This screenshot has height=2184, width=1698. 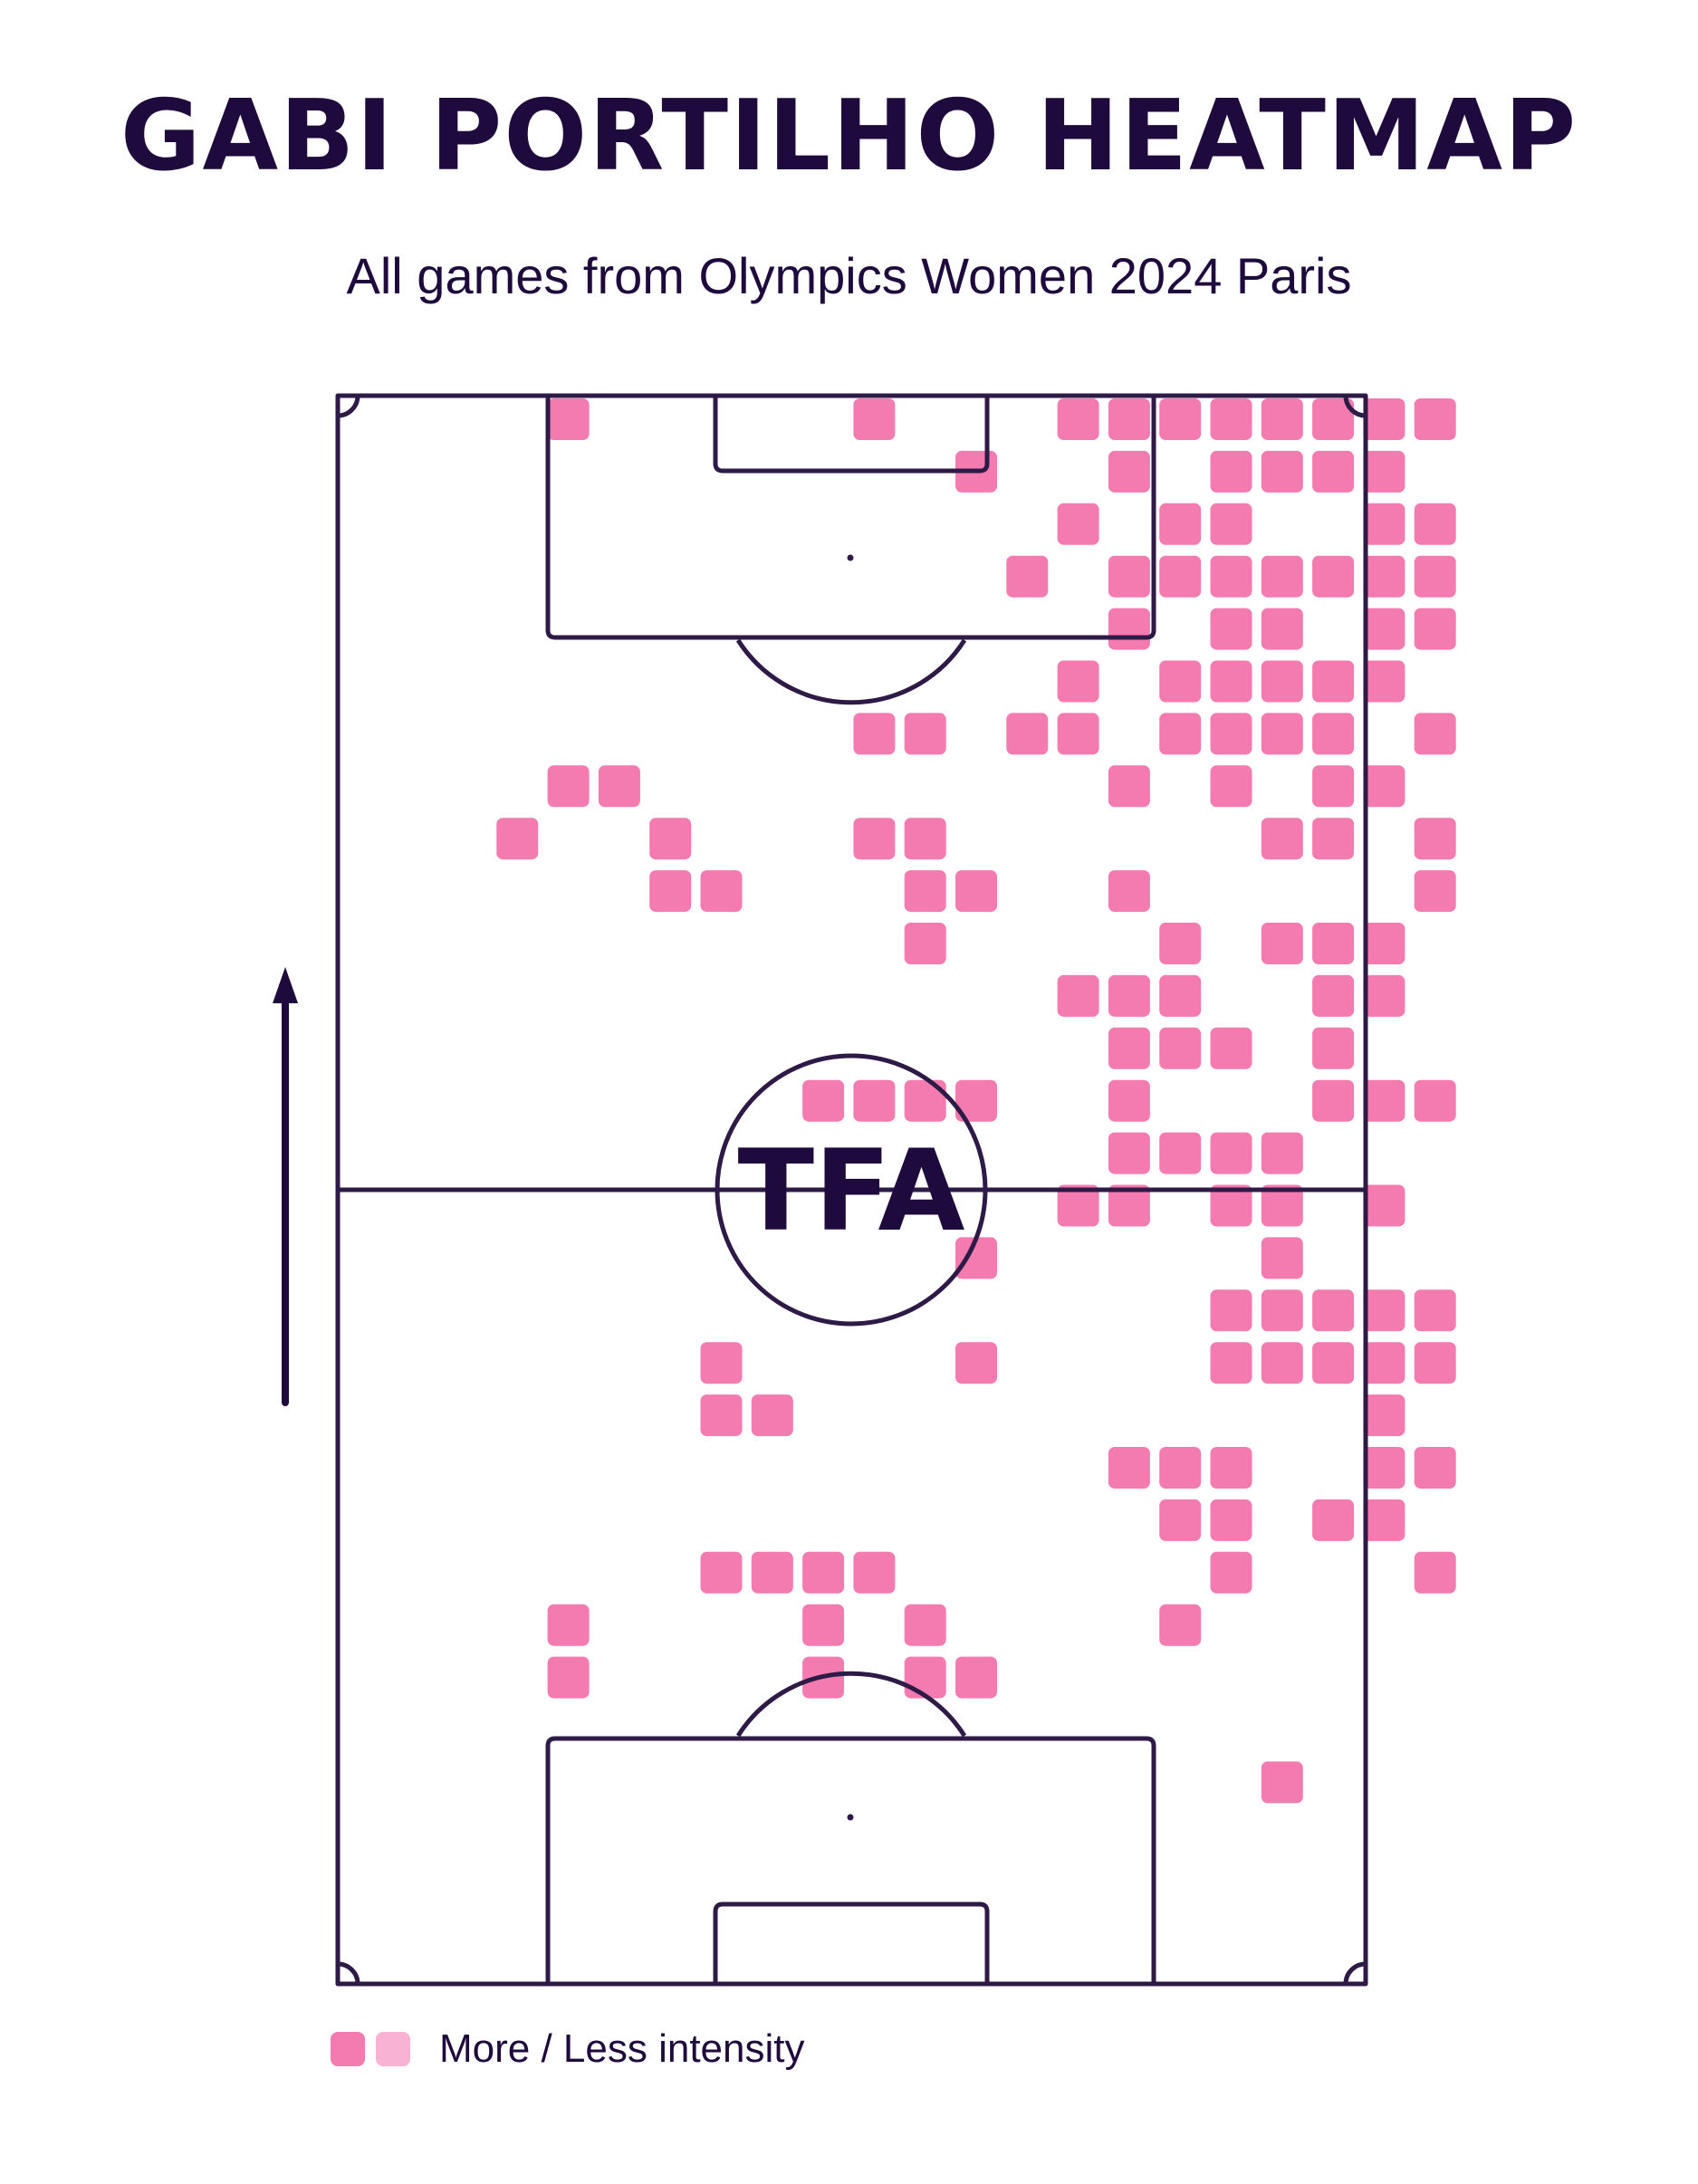 I want to click on top-penalty-arc, so click(x=851, y=671).